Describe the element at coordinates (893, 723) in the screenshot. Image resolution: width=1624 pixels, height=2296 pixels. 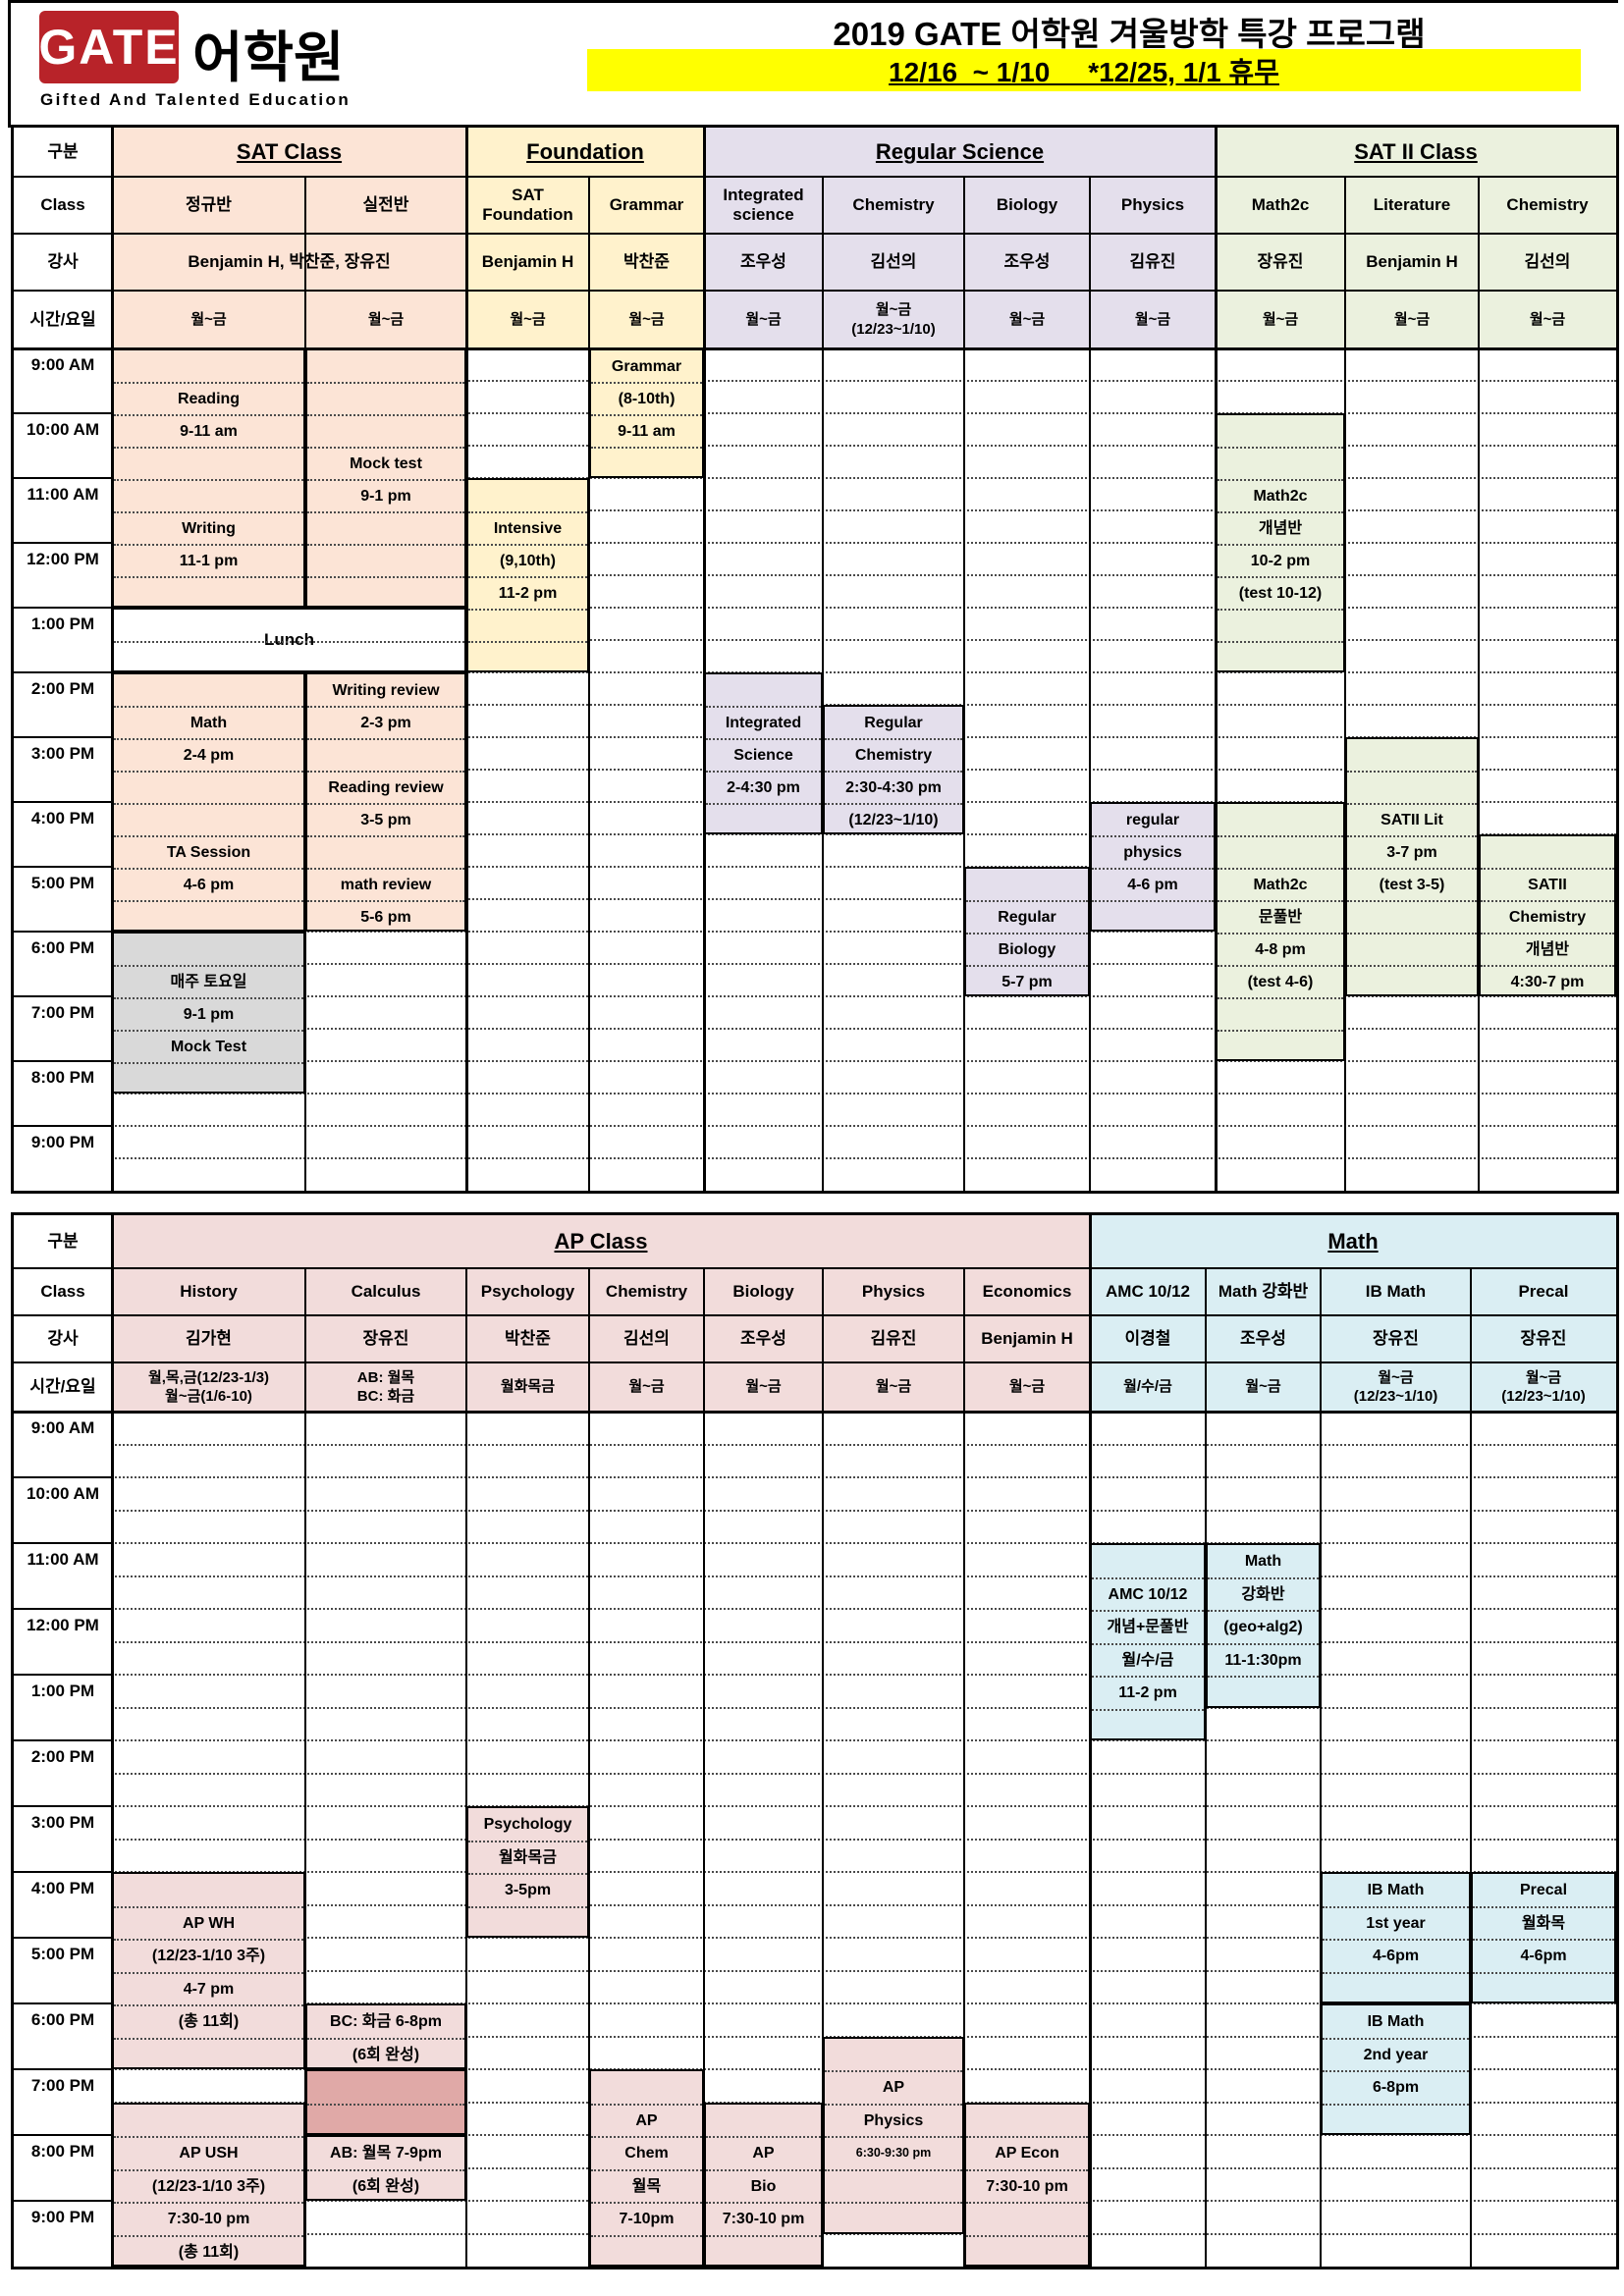
I see `block-text: Regular` at that location.